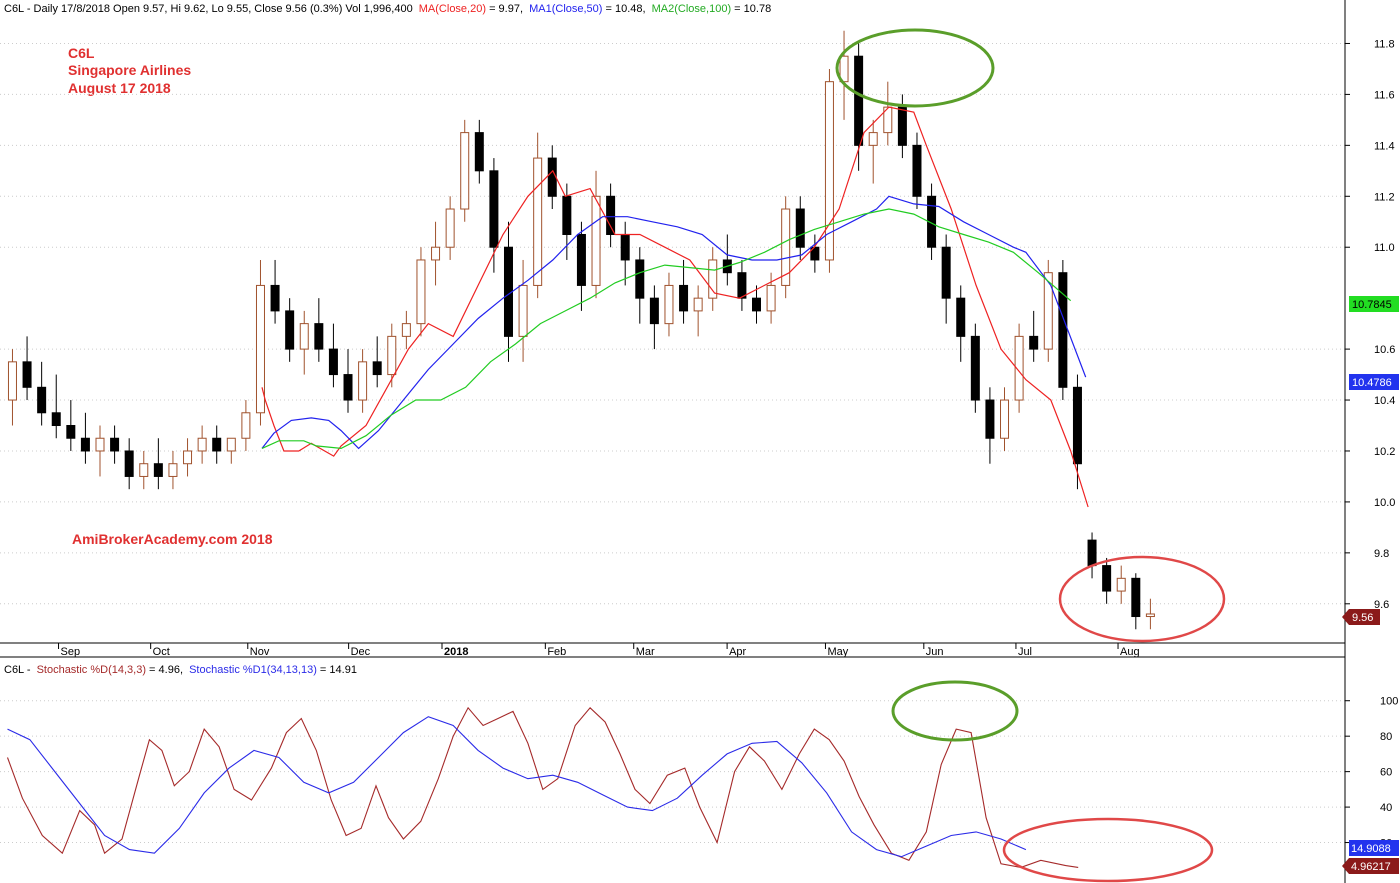 The height and width of the screenshot is (883, 1400). Describe the element at coordinates (1386, 773) in the screenshot. I see `stoch-tick-label: 60` at that location.